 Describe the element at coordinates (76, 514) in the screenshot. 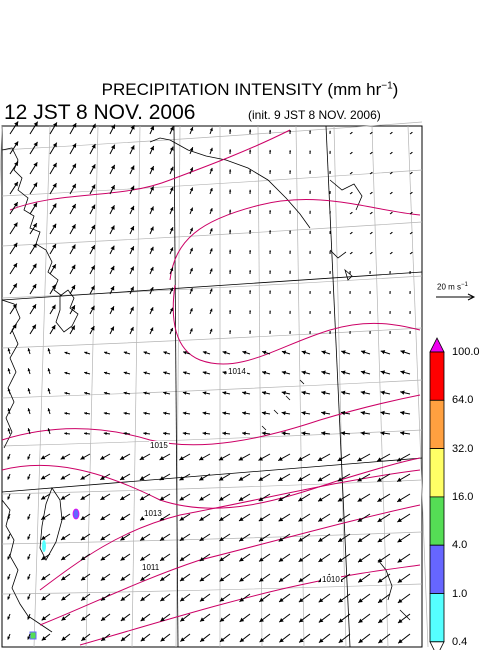

I see `precip-patch-taiwan` at that location.